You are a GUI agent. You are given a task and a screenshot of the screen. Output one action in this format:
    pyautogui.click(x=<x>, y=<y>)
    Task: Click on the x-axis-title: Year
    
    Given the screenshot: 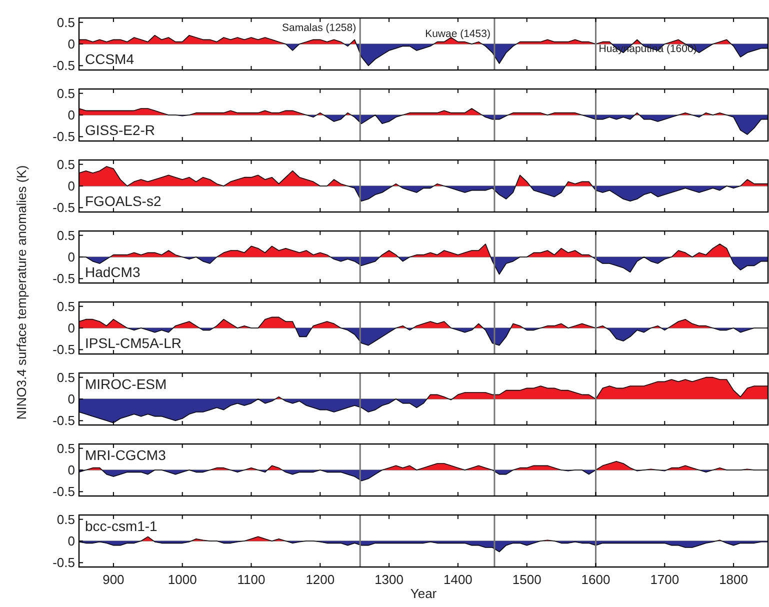 What is the action you would take?
    pyautogui.click(x=424, y=593)
    